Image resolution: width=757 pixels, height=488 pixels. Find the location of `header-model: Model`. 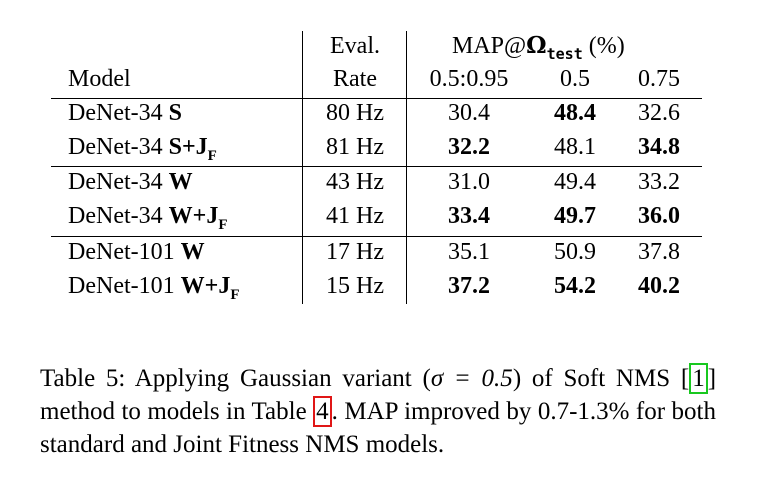

header-model: Model is located at coordinates (99, 79).